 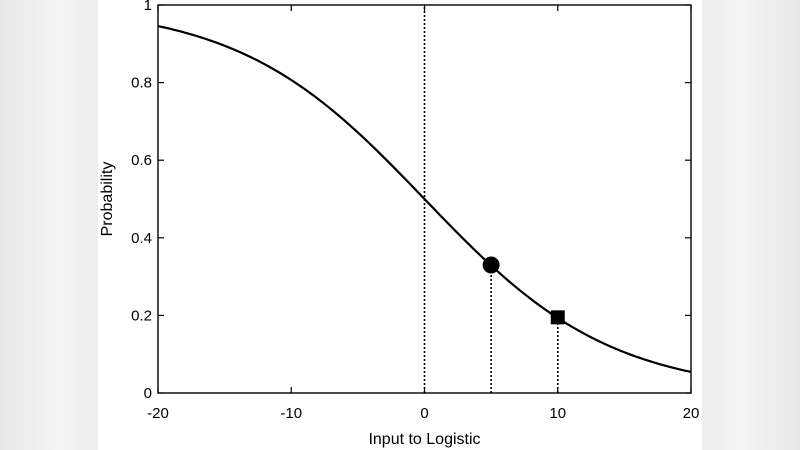 What do you see at coordinates (49, 225) in the screenshot?
I see `left-background-blur` at bounding box center [49, 225].